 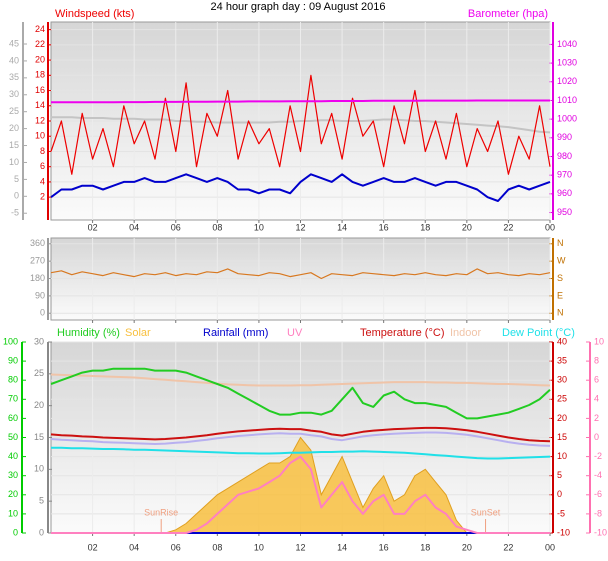 What do you see at coordinates (425, 547) in the screenshot?
I see `x-tick-label: 18` at bounding box center [425, 547].